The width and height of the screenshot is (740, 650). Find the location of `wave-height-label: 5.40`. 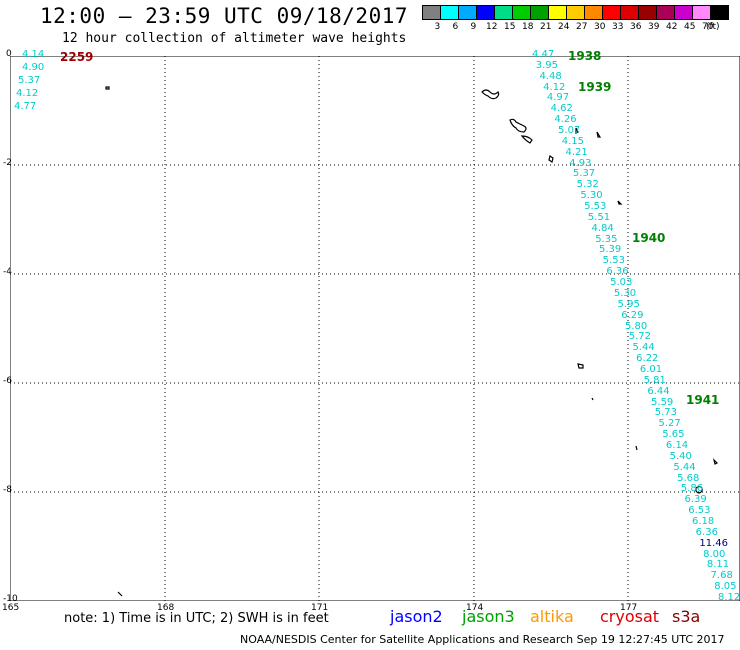

wave-height-label: 5.40 is located at coordinates (680, 456).